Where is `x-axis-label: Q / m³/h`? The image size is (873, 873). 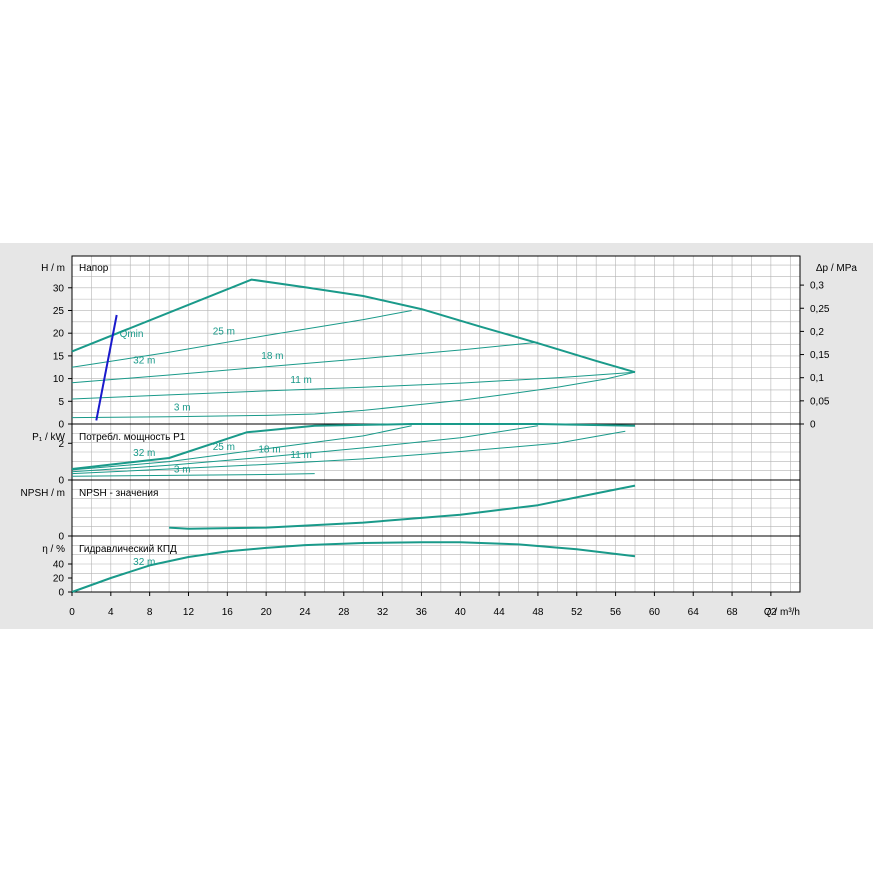 x-axis-label: Q / m³/h is located at coordinates (782, 612).